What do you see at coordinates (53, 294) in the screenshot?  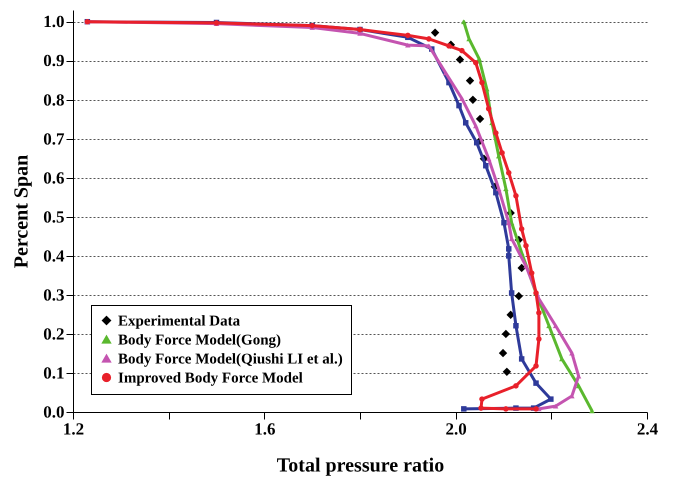 I see `y-tick-label: 0.3` at bounding box center [53, 294].